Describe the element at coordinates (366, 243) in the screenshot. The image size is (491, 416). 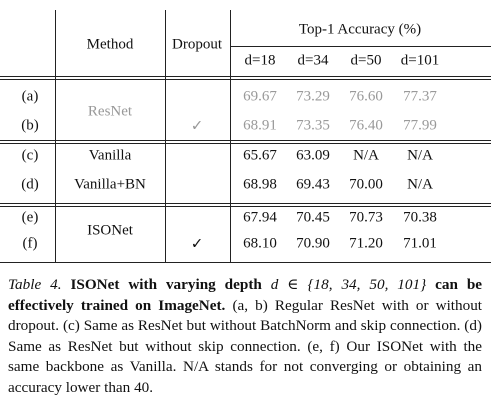
I see `cell: 71.20` at that location.